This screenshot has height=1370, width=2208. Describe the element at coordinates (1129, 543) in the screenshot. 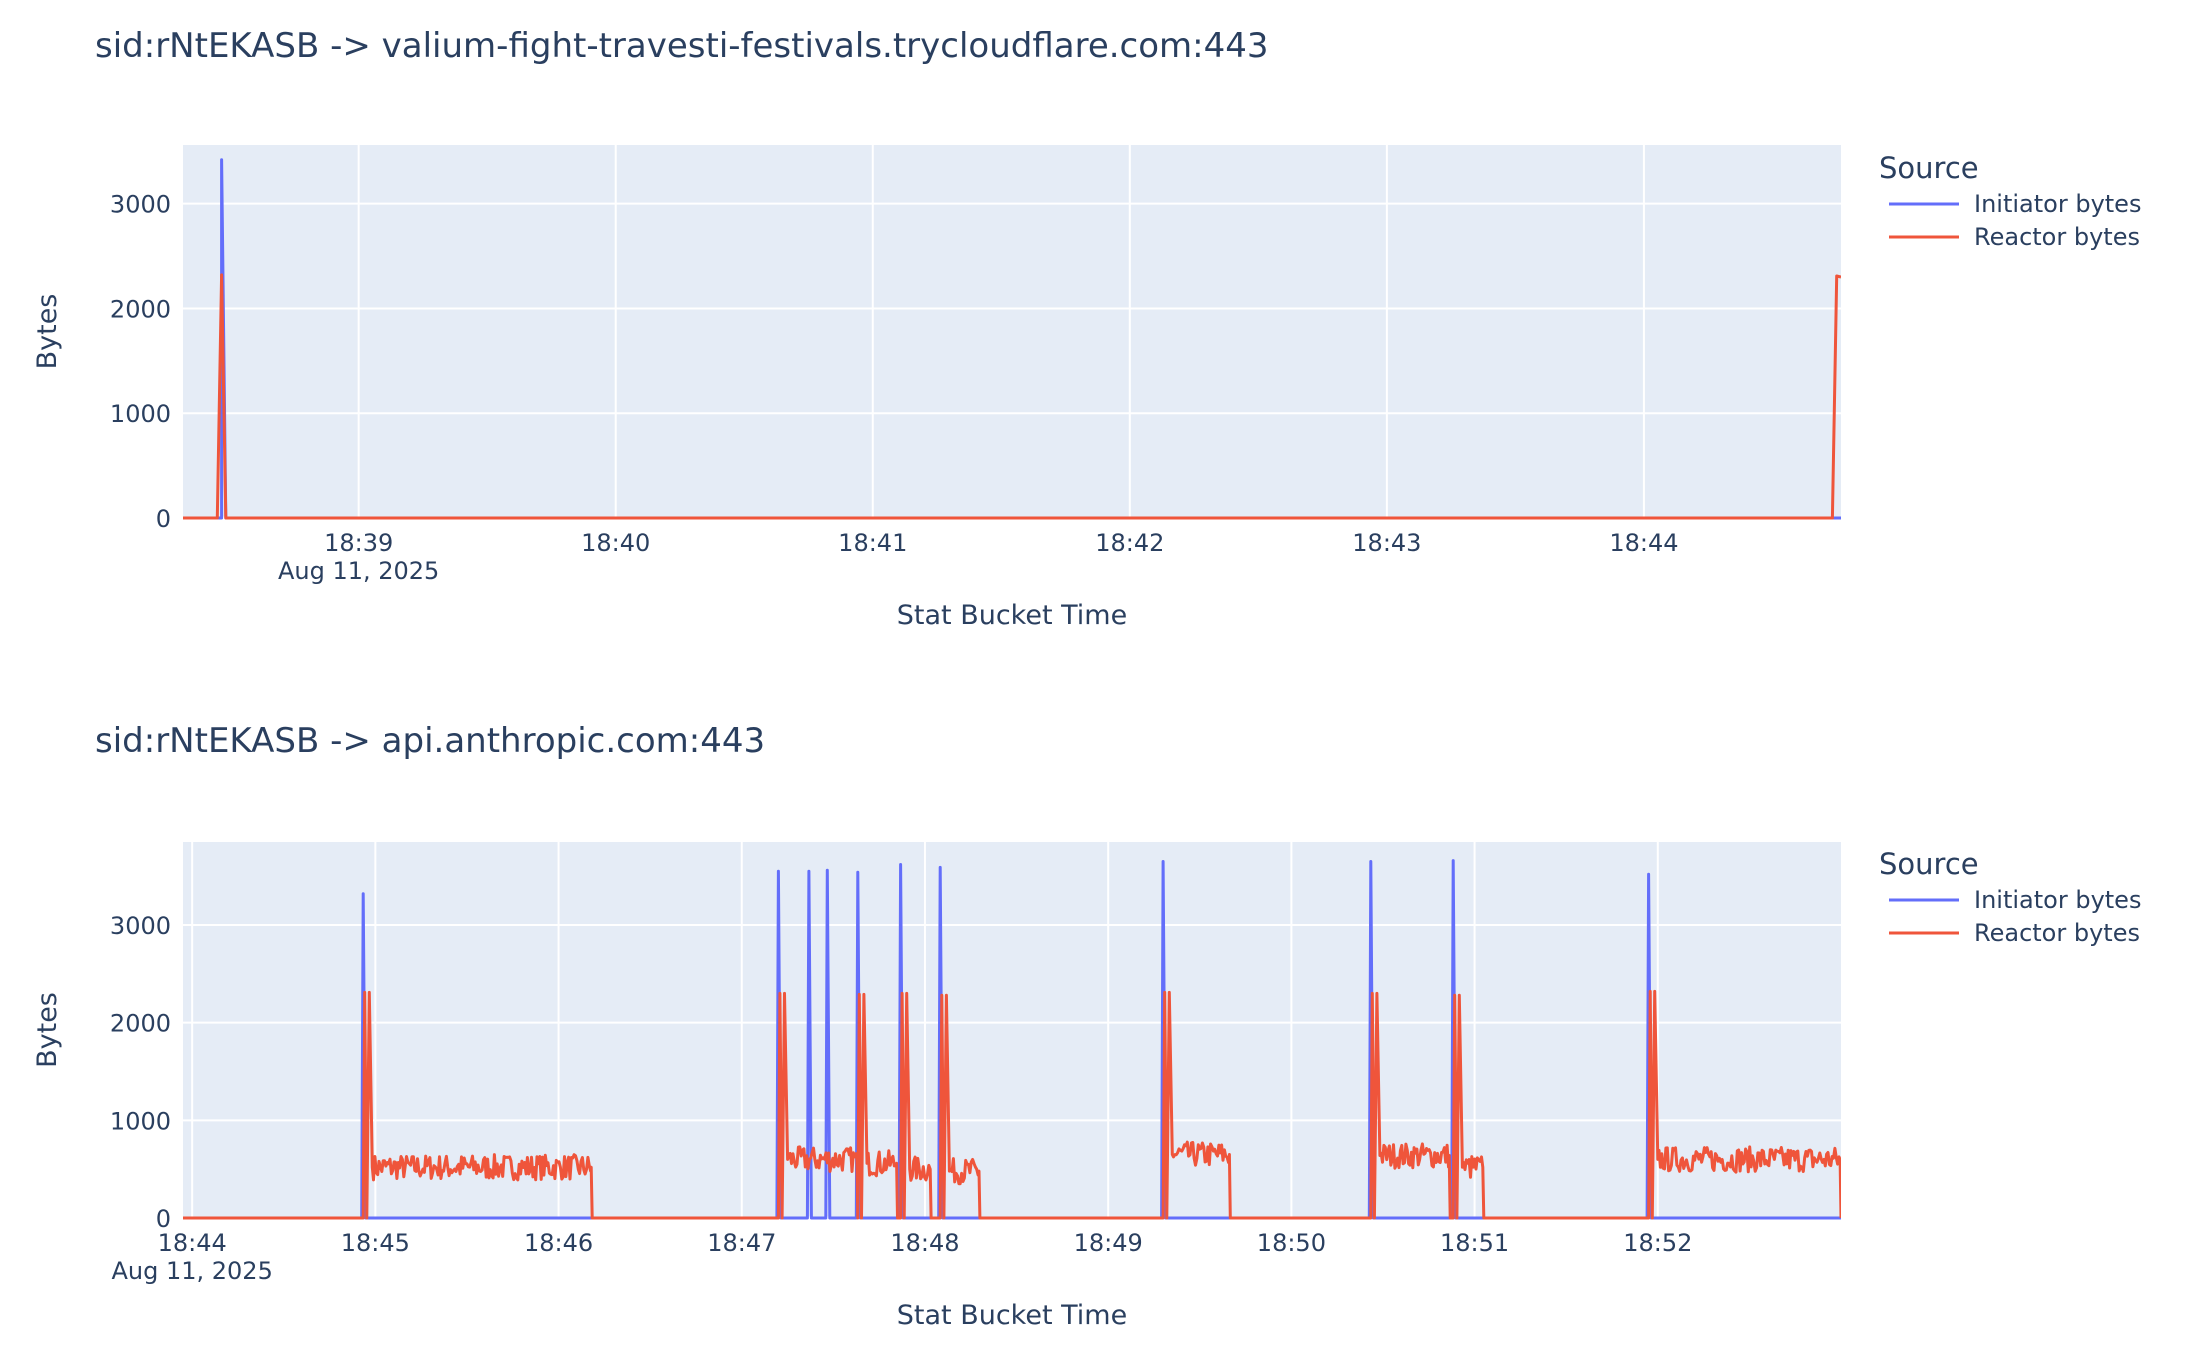

I see `x-tick-label: 18:42` at that location.